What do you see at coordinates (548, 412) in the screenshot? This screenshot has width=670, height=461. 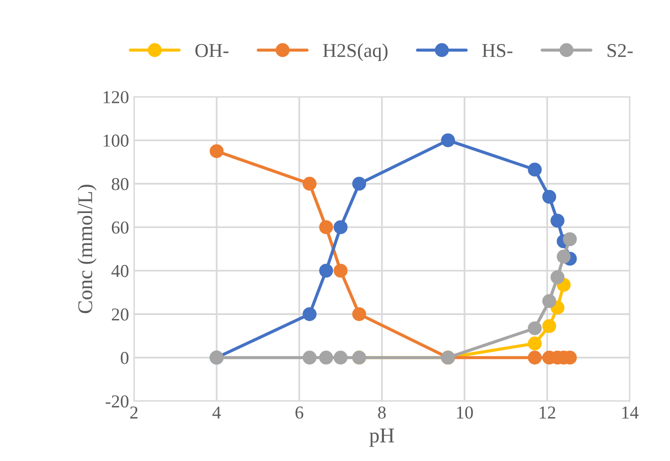 I see `x-tick-label: 12` at bounding box center [548, 412].